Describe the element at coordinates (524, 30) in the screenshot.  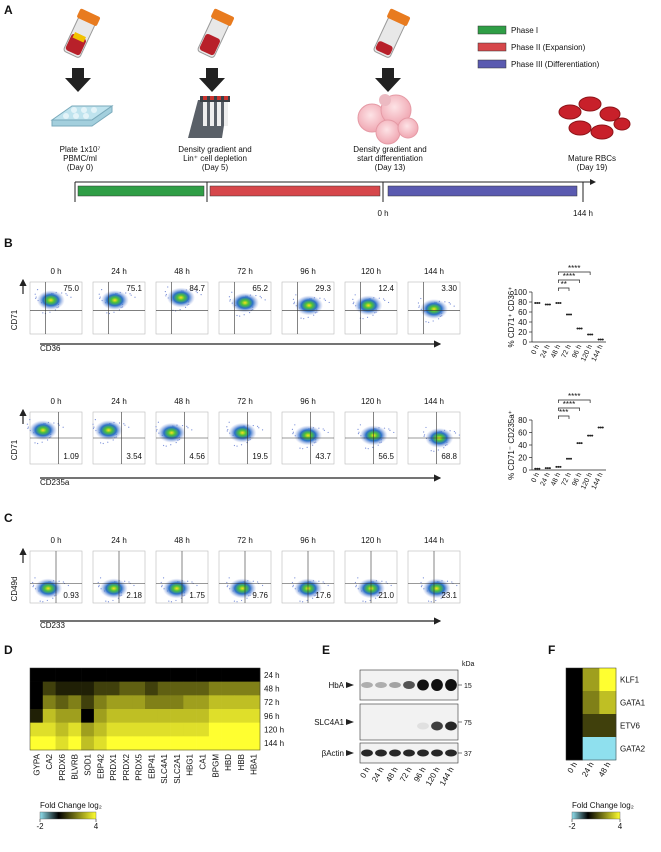
I see `legend-label: Phase I` at that location.